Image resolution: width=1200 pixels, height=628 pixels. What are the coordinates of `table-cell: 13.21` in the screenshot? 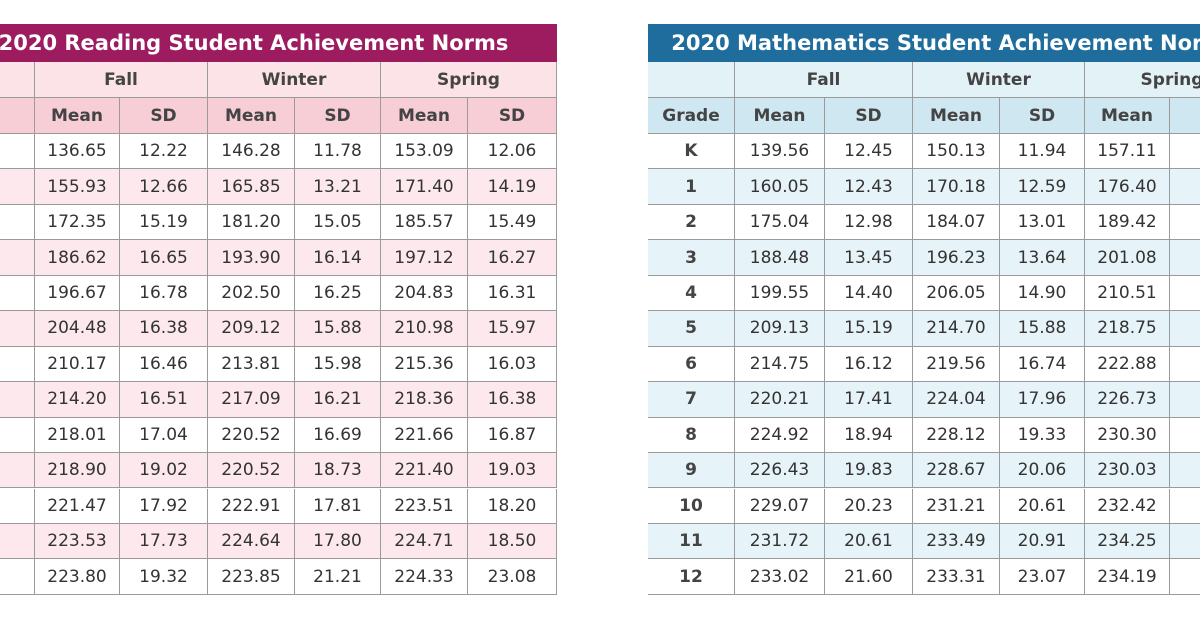 It's located at (338, 187).